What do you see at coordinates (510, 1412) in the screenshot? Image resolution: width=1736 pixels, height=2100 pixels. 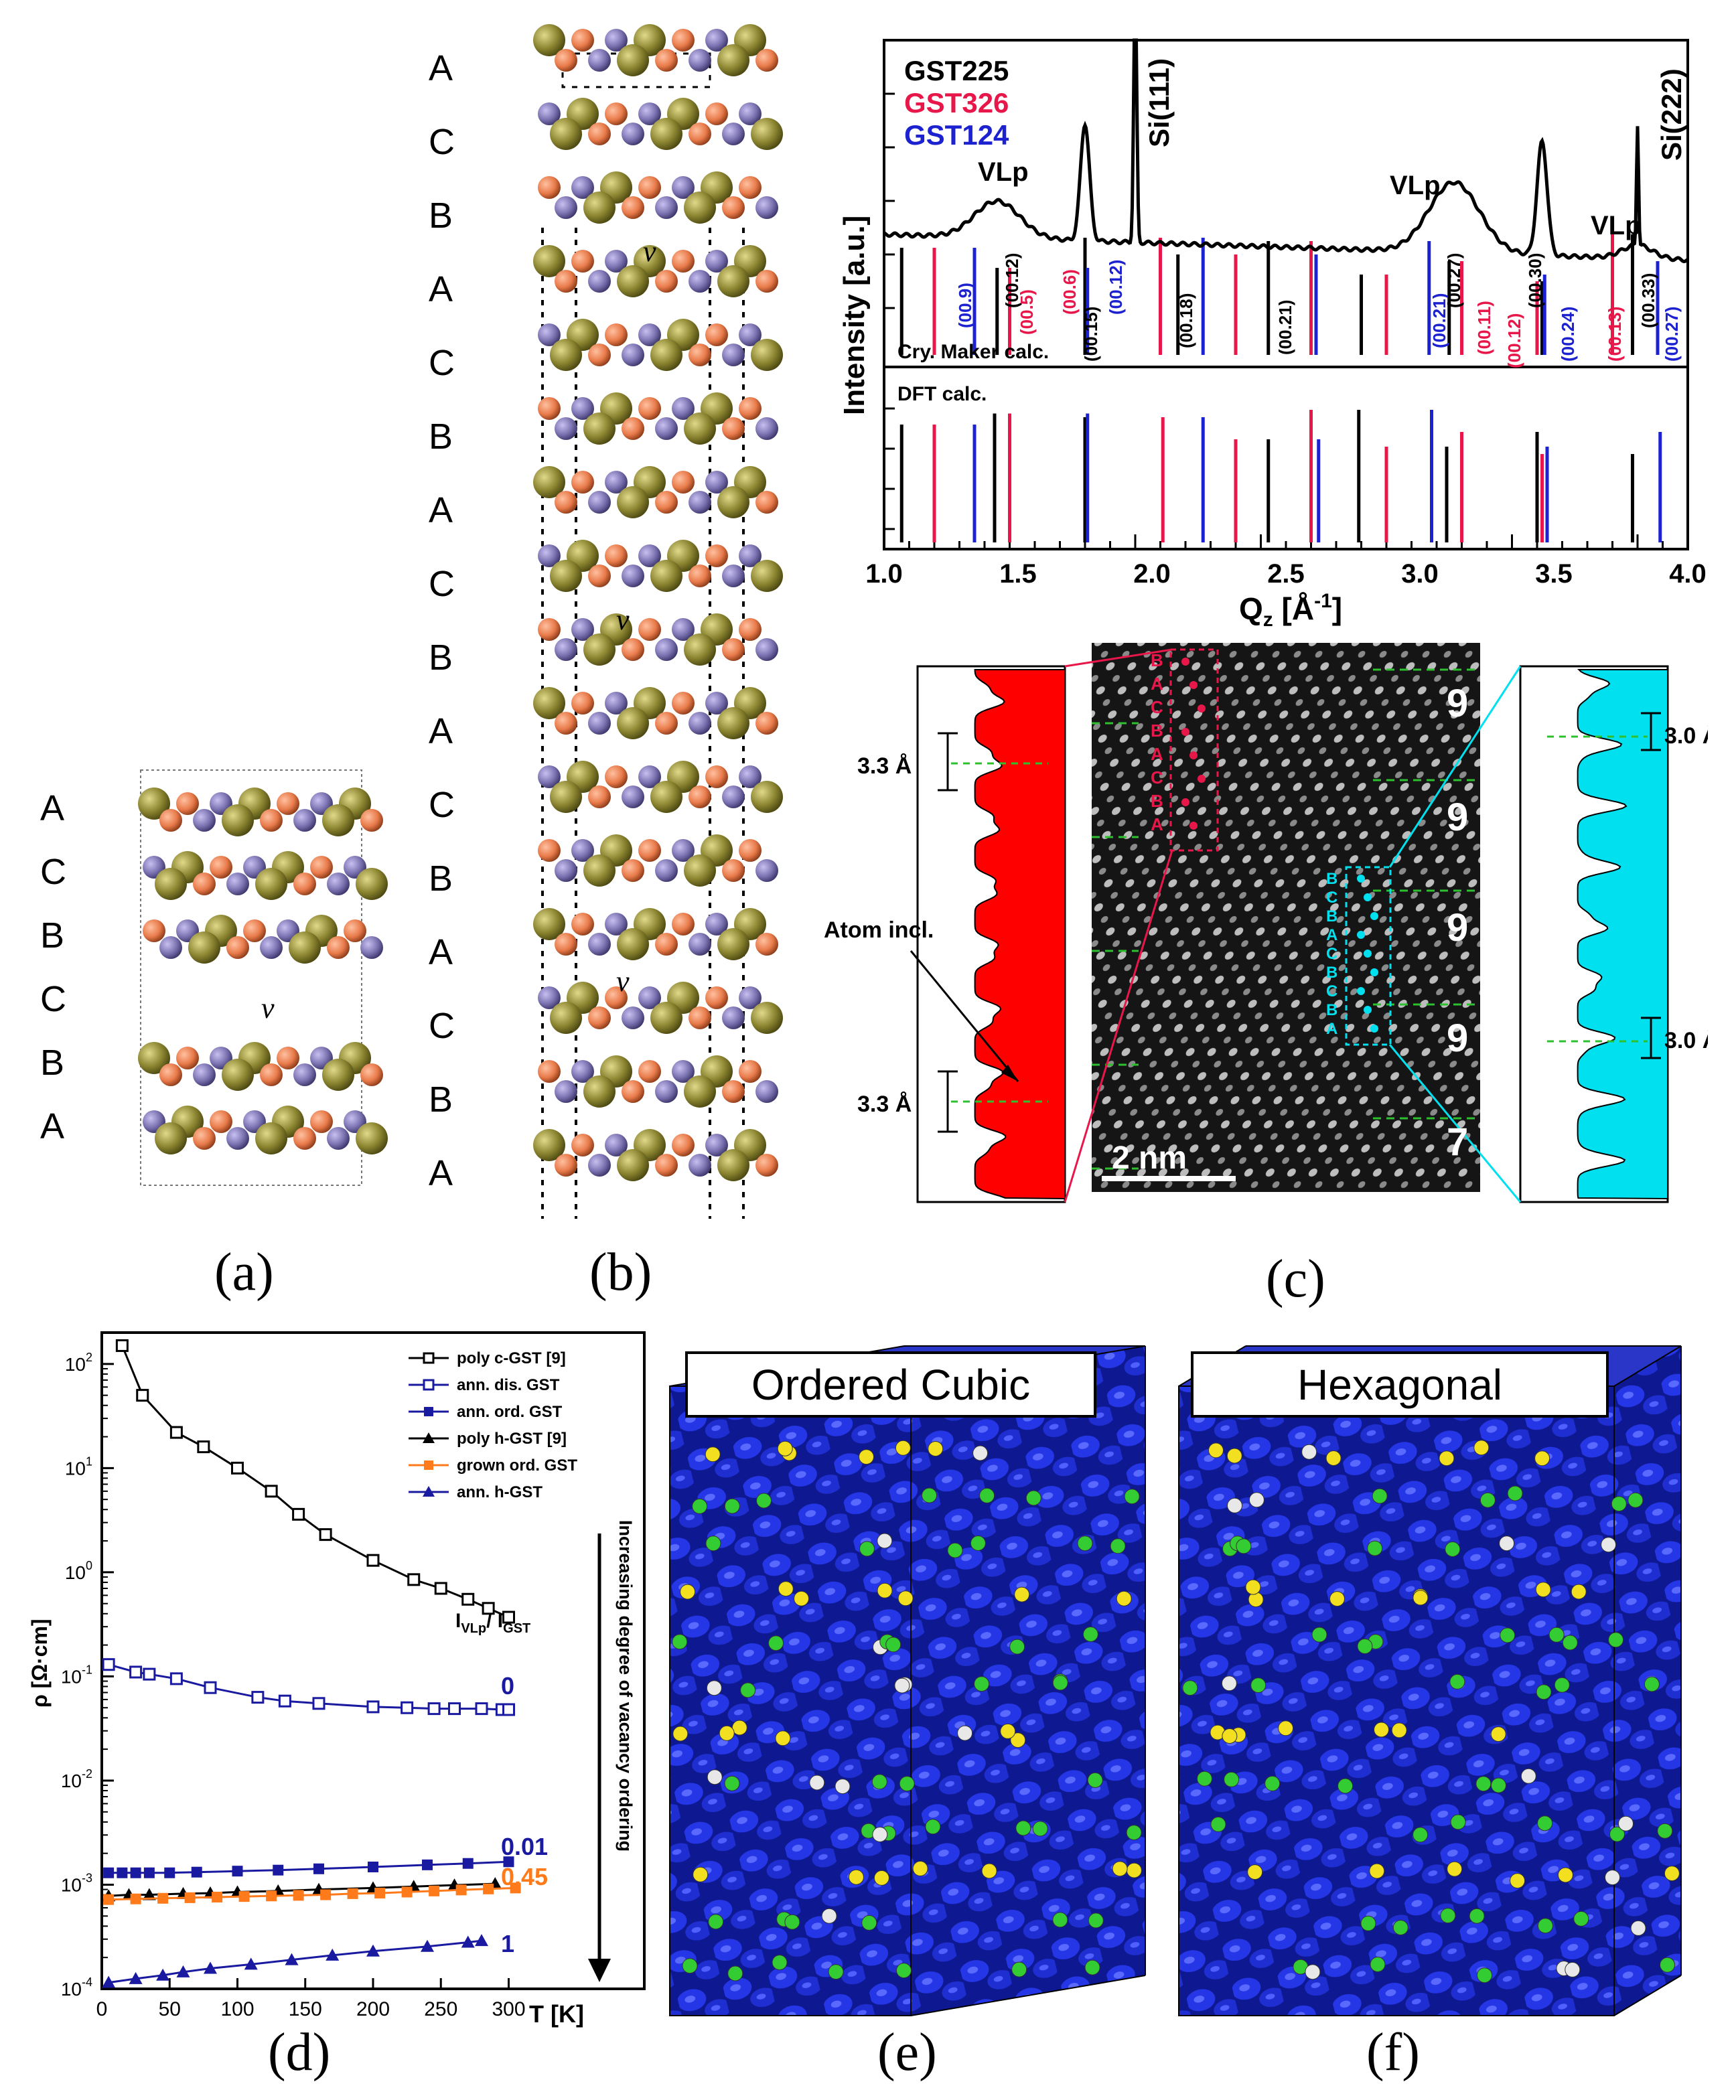 I see `legend-label: ann. ord. GST` at bounding box center [510, 1412].